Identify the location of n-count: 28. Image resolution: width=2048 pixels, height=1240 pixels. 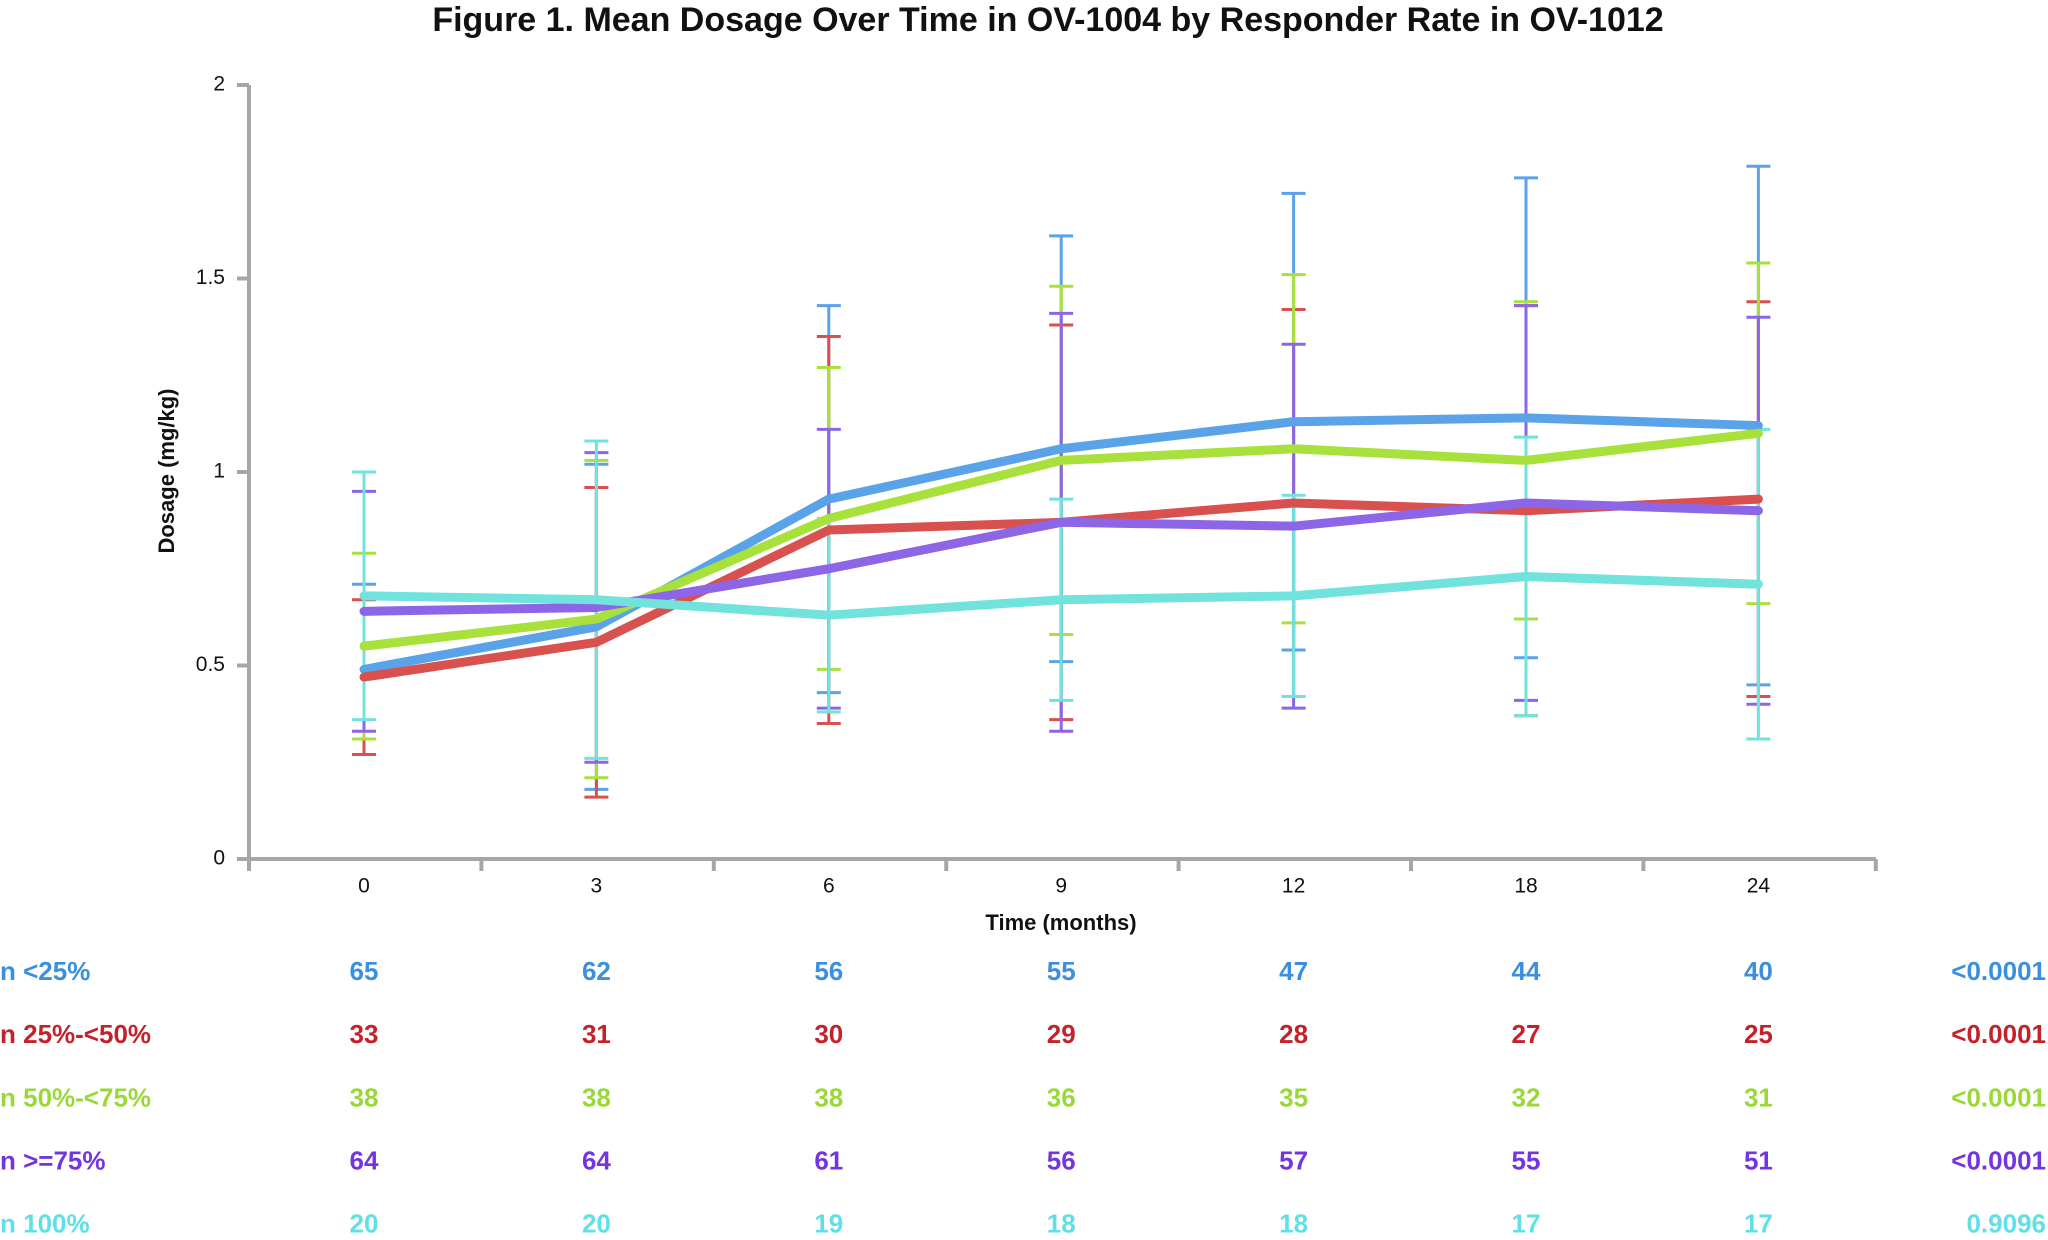
(1293, 1034).